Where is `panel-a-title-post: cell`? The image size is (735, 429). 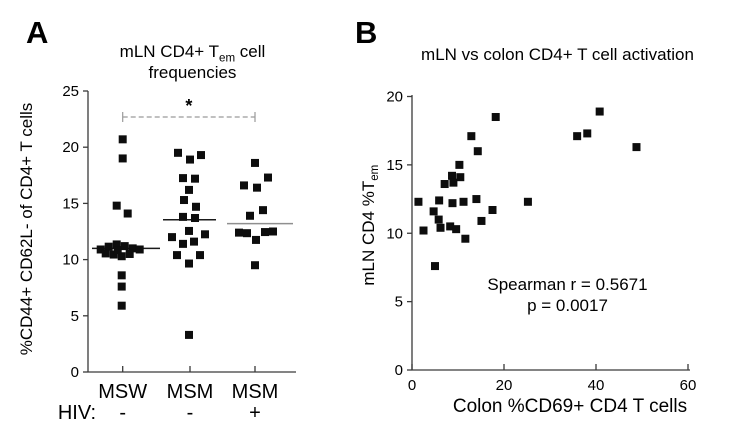
panel-a-title-post: cell is located at coordinates (250, 51).